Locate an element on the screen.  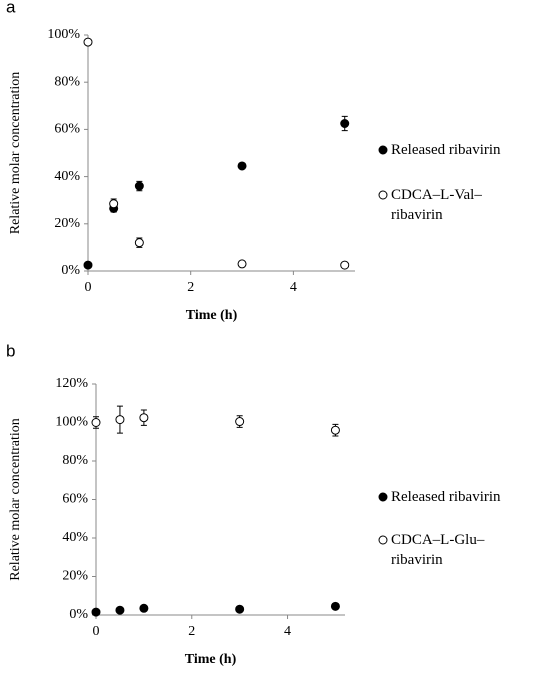
legend-label: CDCA–L-Glu–ribavirin is located at coordinates (438, 550).